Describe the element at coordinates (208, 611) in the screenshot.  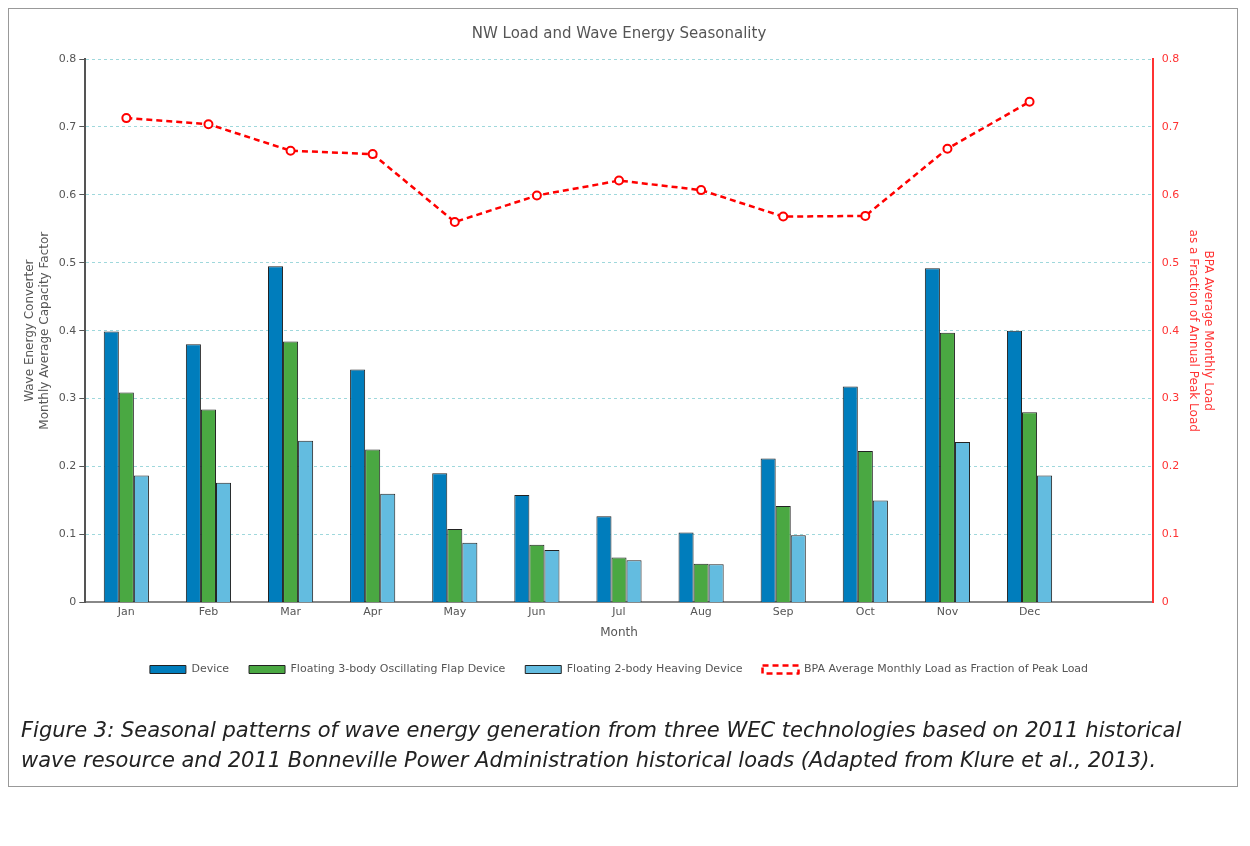
I see `x-tick-label: Feb` at that location.